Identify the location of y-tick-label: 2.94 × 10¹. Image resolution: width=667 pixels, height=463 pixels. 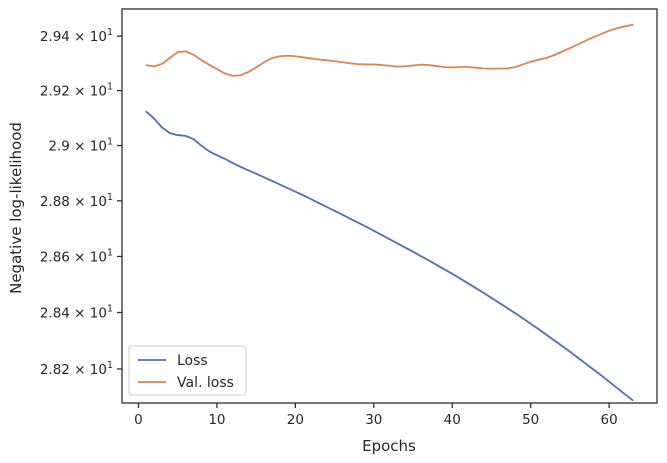
(76, 36).